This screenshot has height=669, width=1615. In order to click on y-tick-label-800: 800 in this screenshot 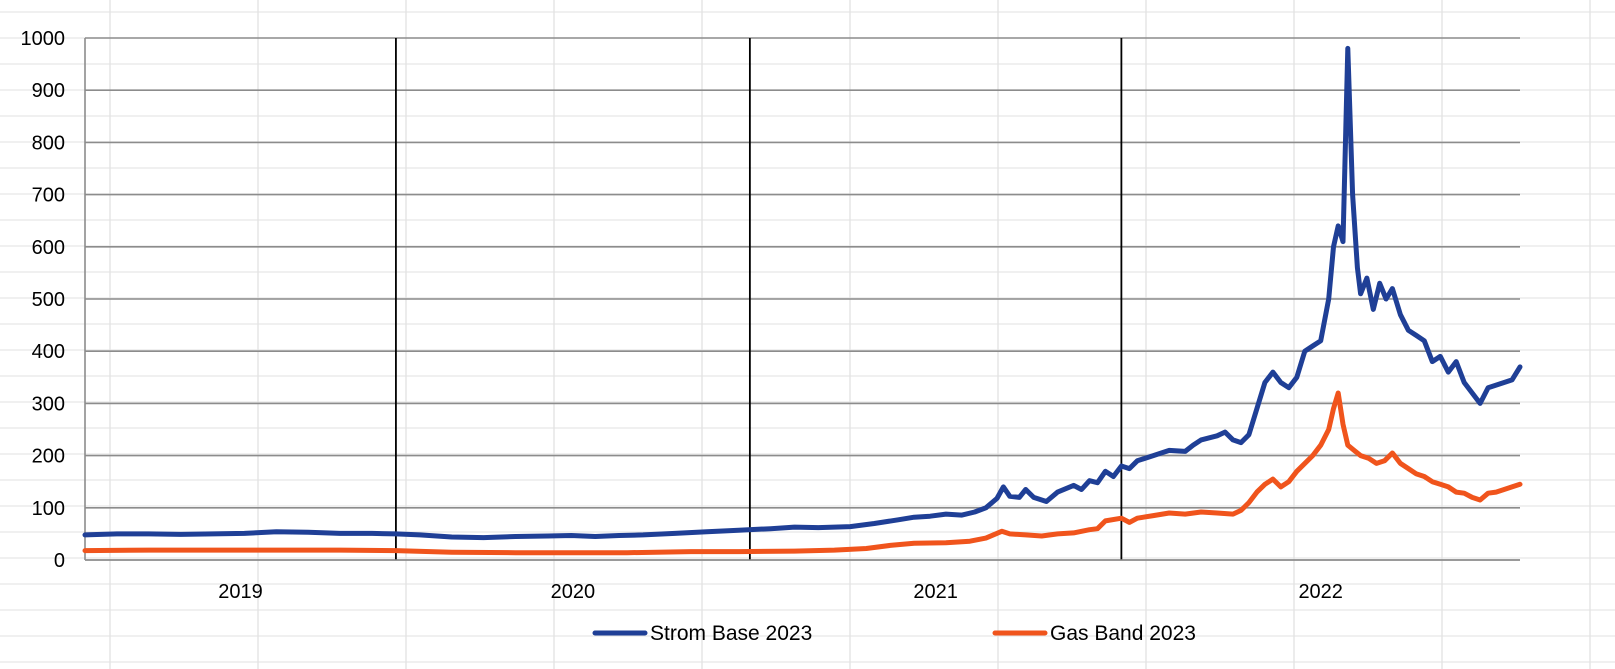, I will do `click(48, 143)`.